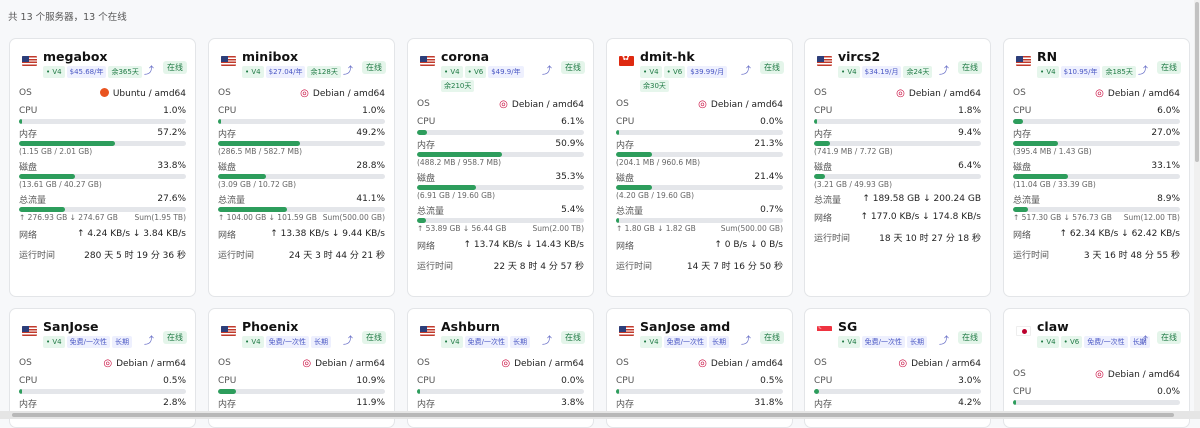 This screenshot has height=428, width=1200. I want to click on cpu-row: CPU 0.5%, so click(699, 381).